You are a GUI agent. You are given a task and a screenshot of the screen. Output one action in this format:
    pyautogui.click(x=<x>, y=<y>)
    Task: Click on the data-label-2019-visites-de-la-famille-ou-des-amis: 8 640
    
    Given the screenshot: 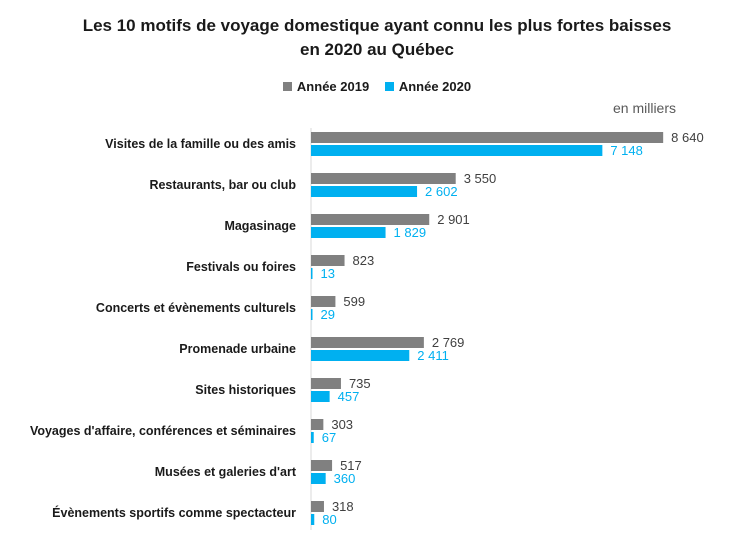 What is the action you would take?
    pyautogui.click(x=687, y=137)
    